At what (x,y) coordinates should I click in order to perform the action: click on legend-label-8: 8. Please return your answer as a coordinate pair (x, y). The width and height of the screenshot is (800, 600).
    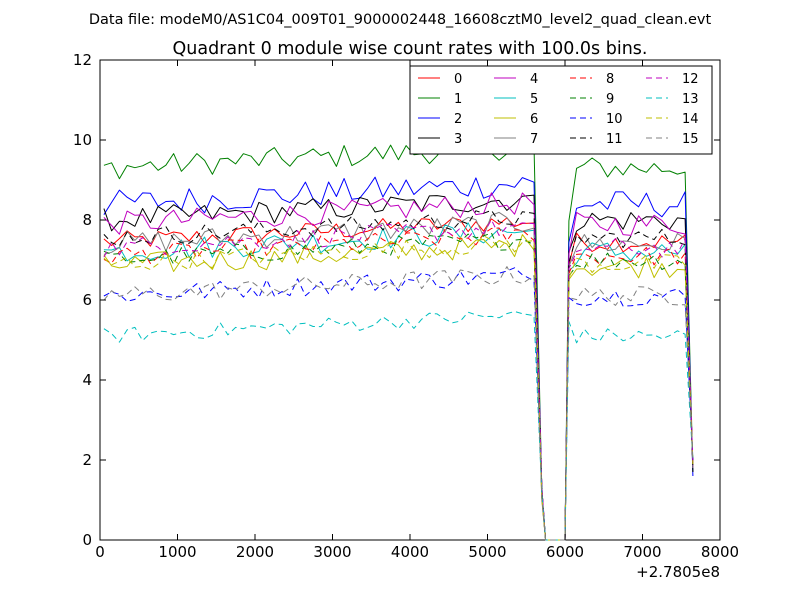
    Looking at the image, I should click on (610, 79).